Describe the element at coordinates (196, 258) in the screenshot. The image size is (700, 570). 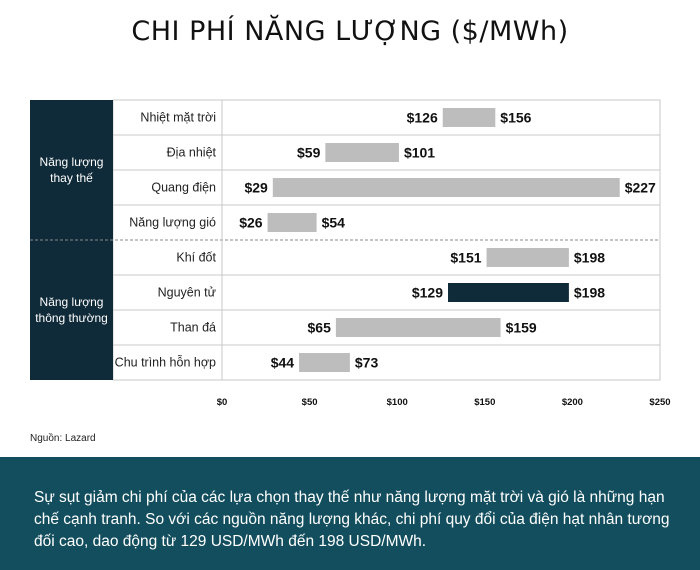
I see `category-label: Khí đốt` at that location.